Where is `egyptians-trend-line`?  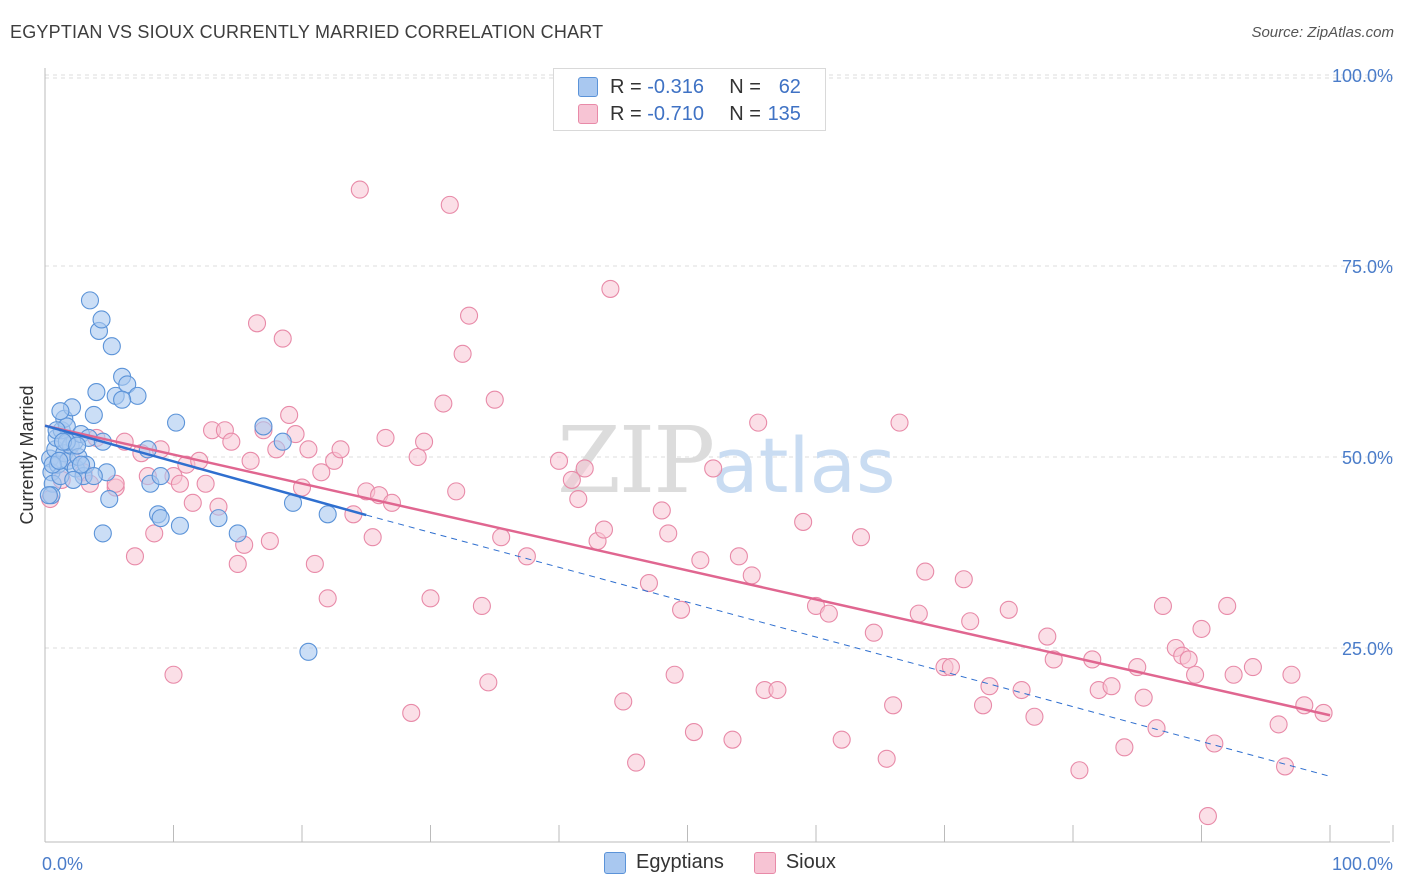 egyptians-trend-line is located at coordinates (205, 470).